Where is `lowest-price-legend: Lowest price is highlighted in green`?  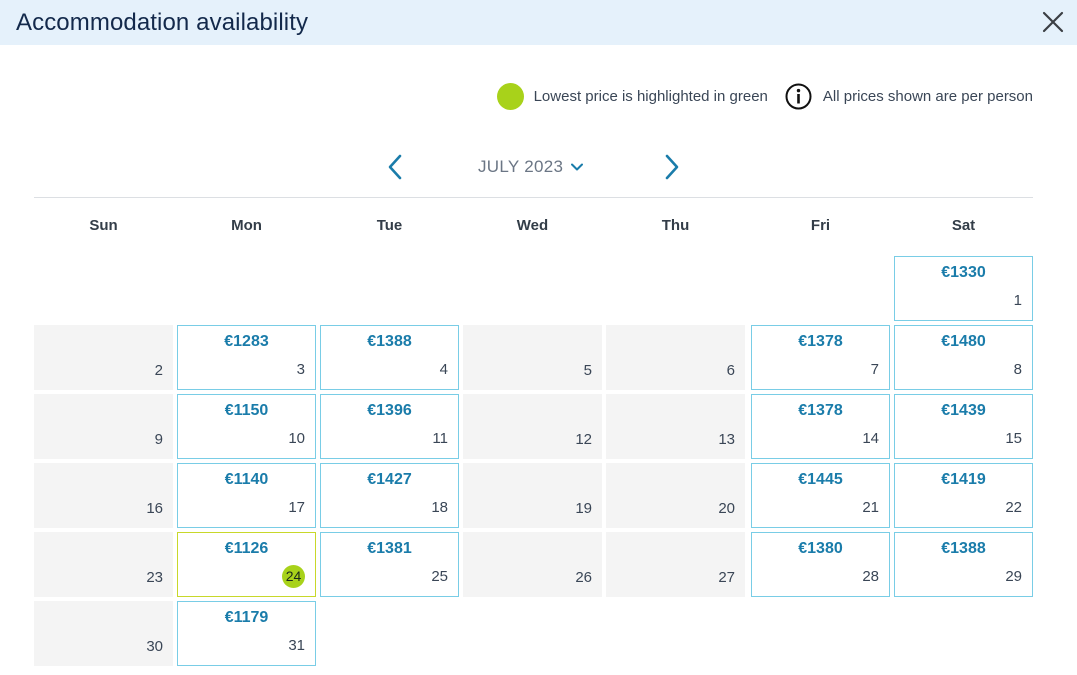
lowest-price-legend: Lowest price is highlighted in green is located at coordinates (650, 96).